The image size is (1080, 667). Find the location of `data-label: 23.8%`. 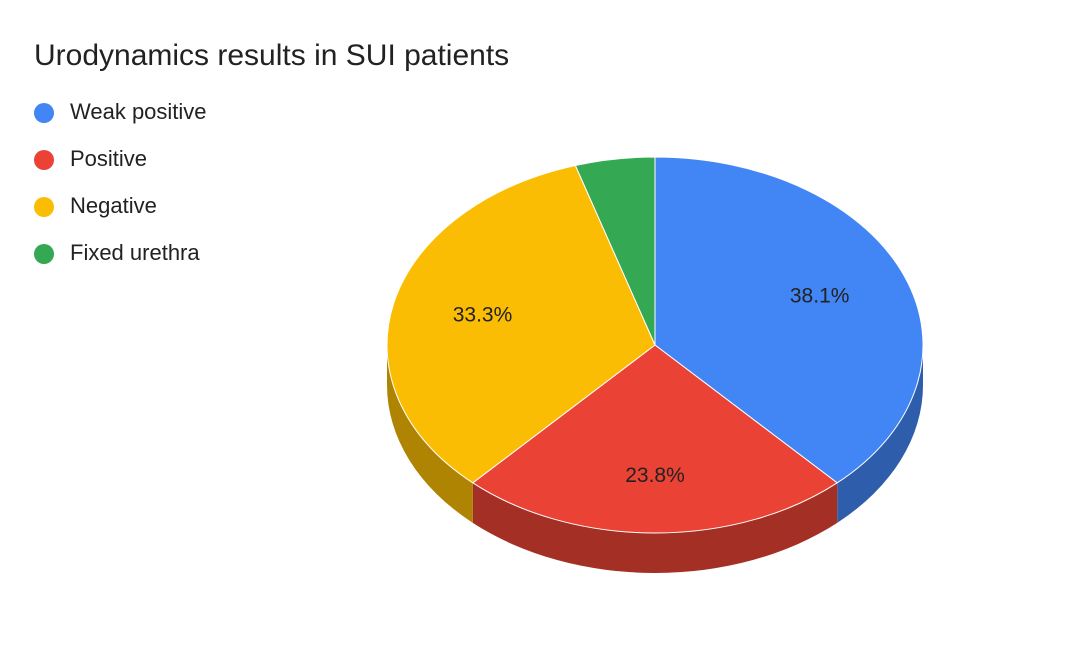

data-label: 23.8% is located at coordinates (655, 475).